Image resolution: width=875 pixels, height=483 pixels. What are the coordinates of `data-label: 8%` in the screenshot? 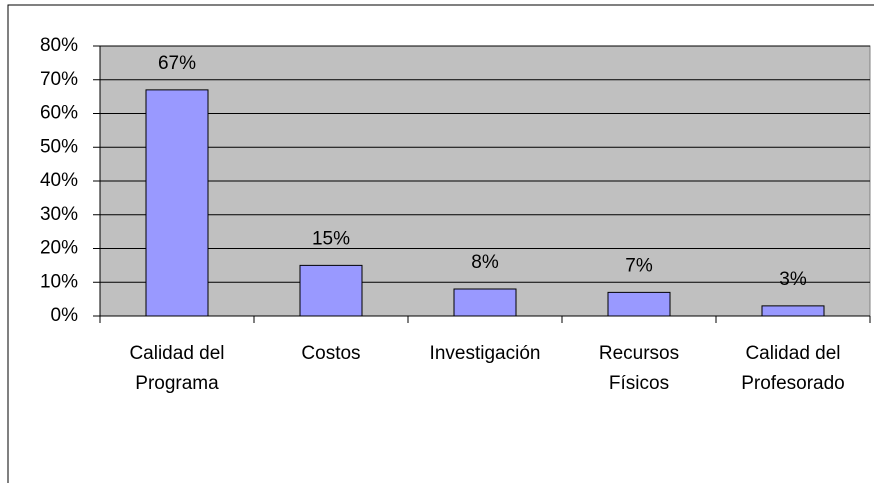 It's located at (485, 262).